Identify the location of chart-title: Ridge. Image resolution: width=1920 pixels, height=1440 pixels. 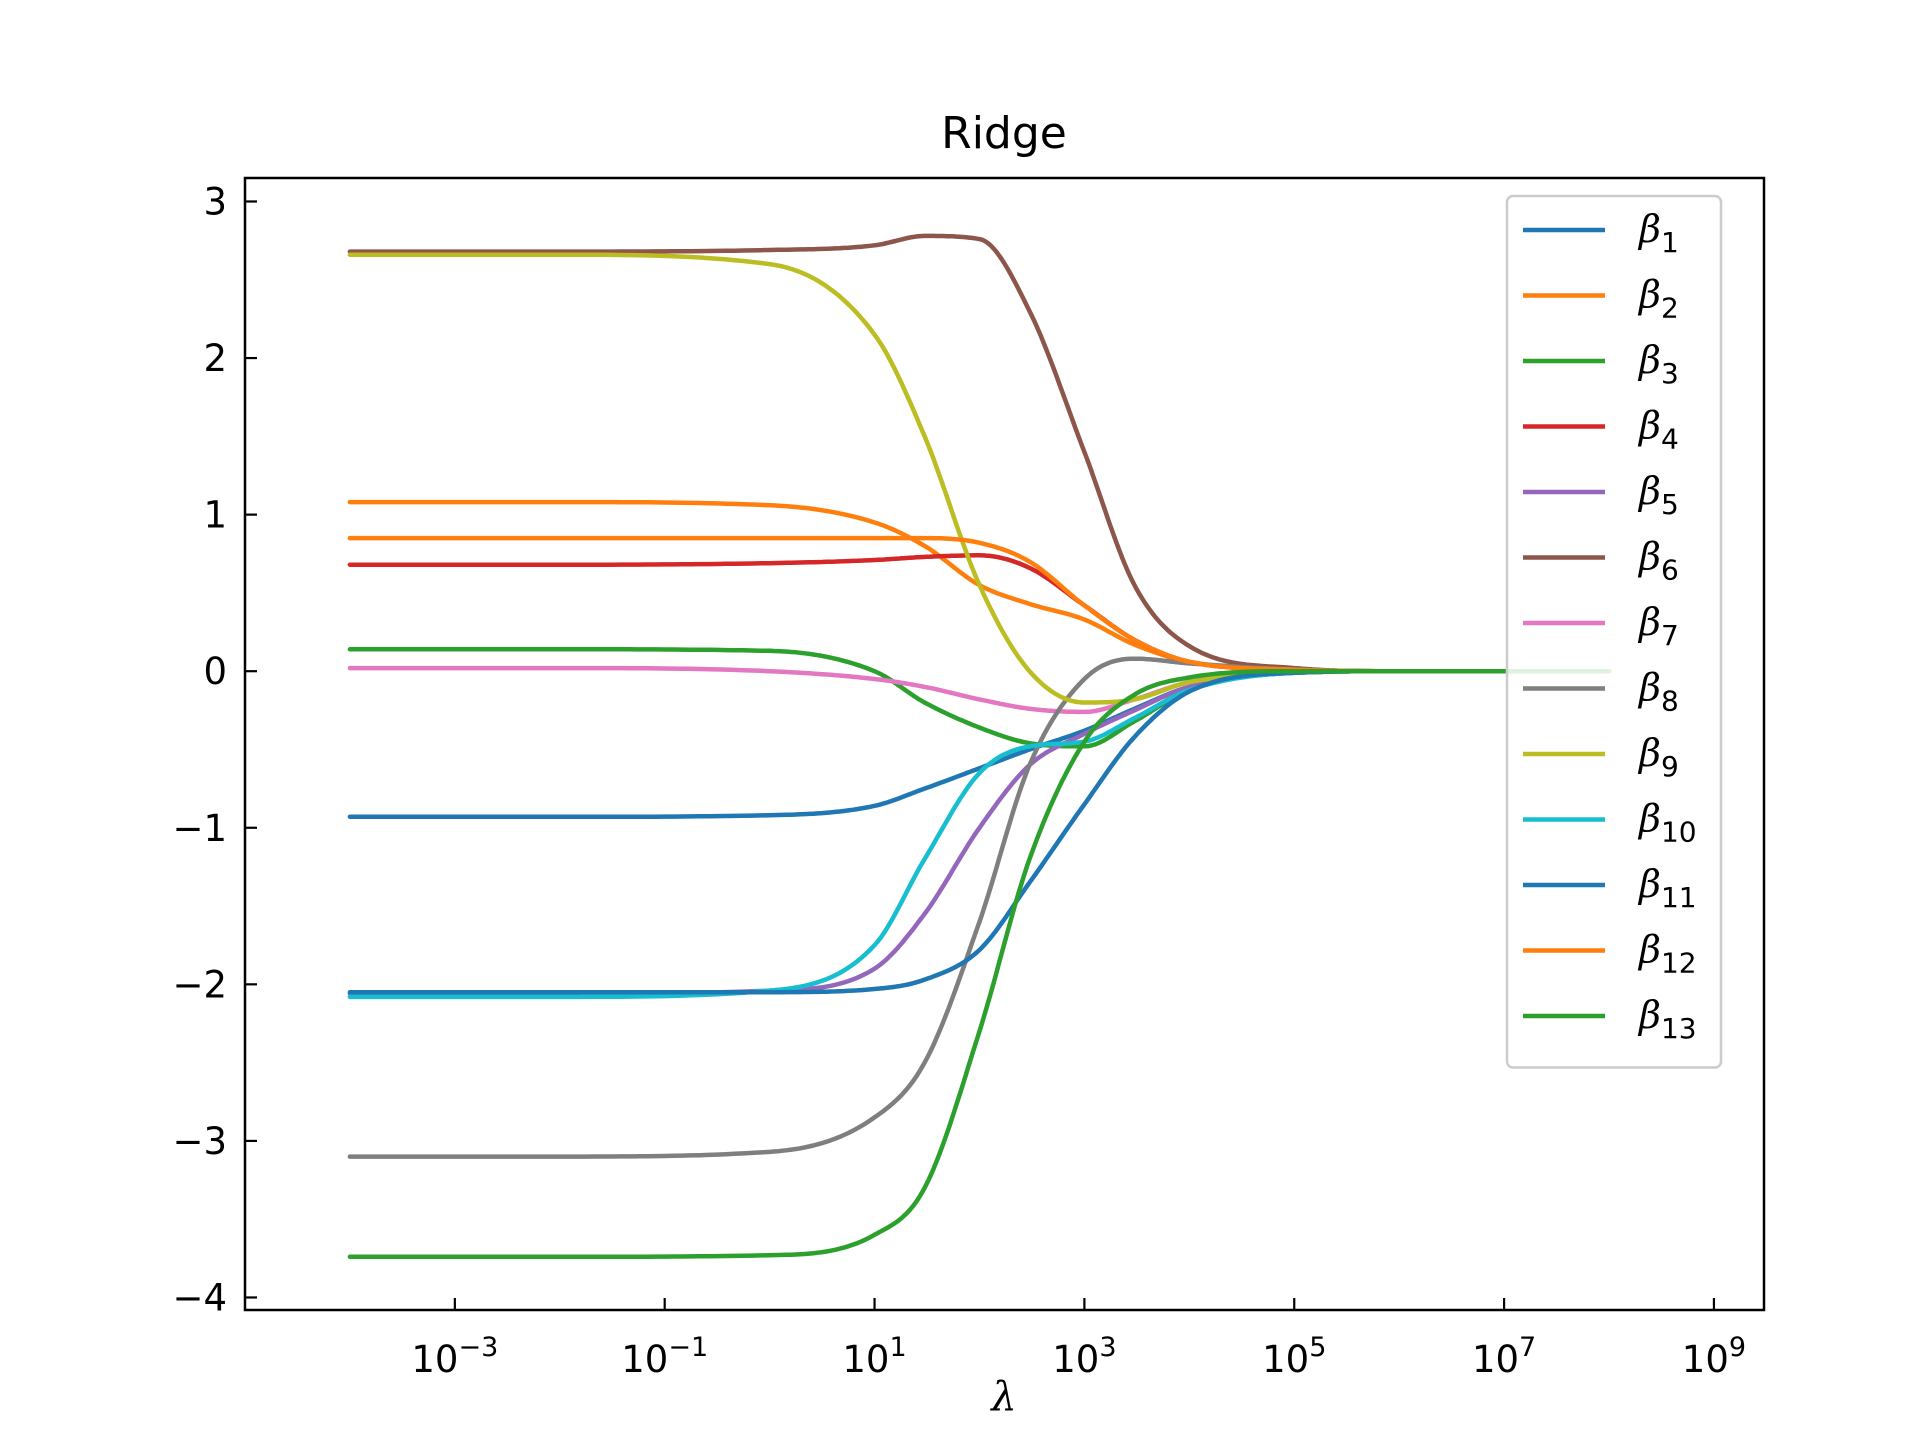
(1004, 133).